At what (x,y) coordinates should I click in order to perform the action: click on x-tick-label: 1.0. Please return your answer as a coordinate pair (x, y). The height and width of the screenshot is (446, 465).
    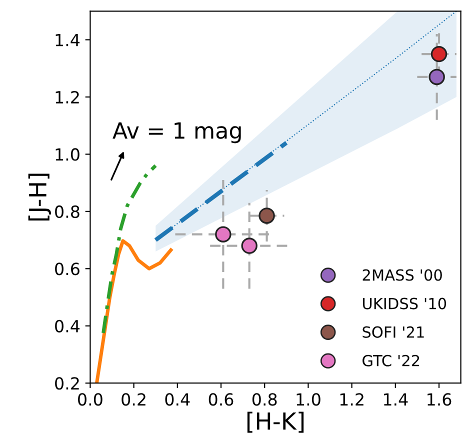
    Looking at the image, I should click on (308, 399).